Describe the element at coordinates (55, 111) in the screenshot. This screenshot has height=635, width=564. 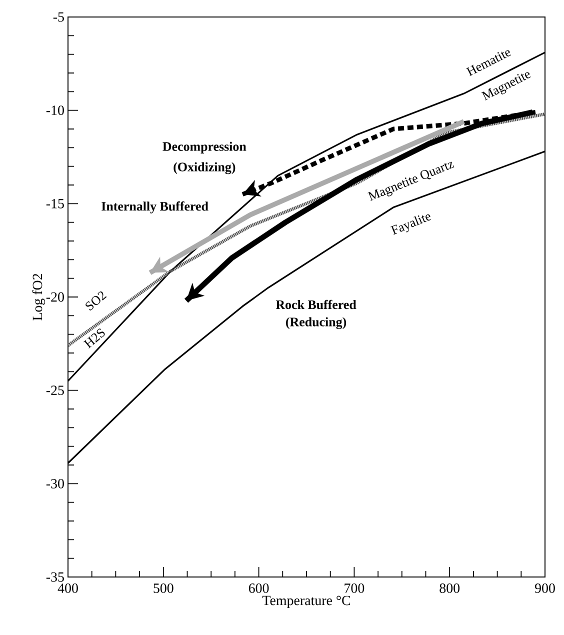
I see `y-tick-label: -10` at that location.